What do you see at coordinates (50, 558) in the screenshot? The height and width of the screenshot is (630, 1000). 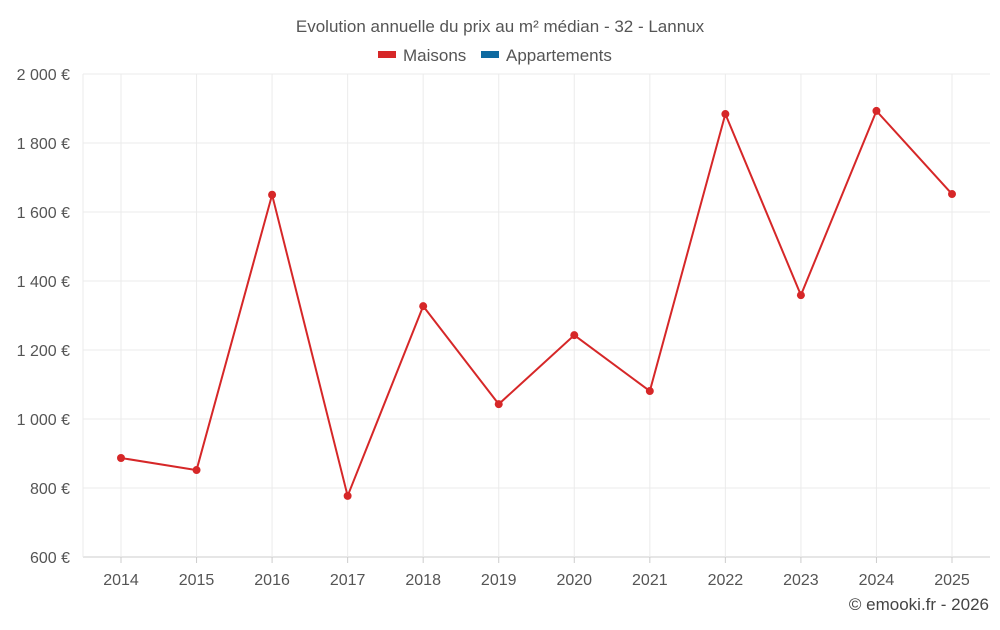 I see `y-tick-label: 600 €` at bounding box center [50, 558].